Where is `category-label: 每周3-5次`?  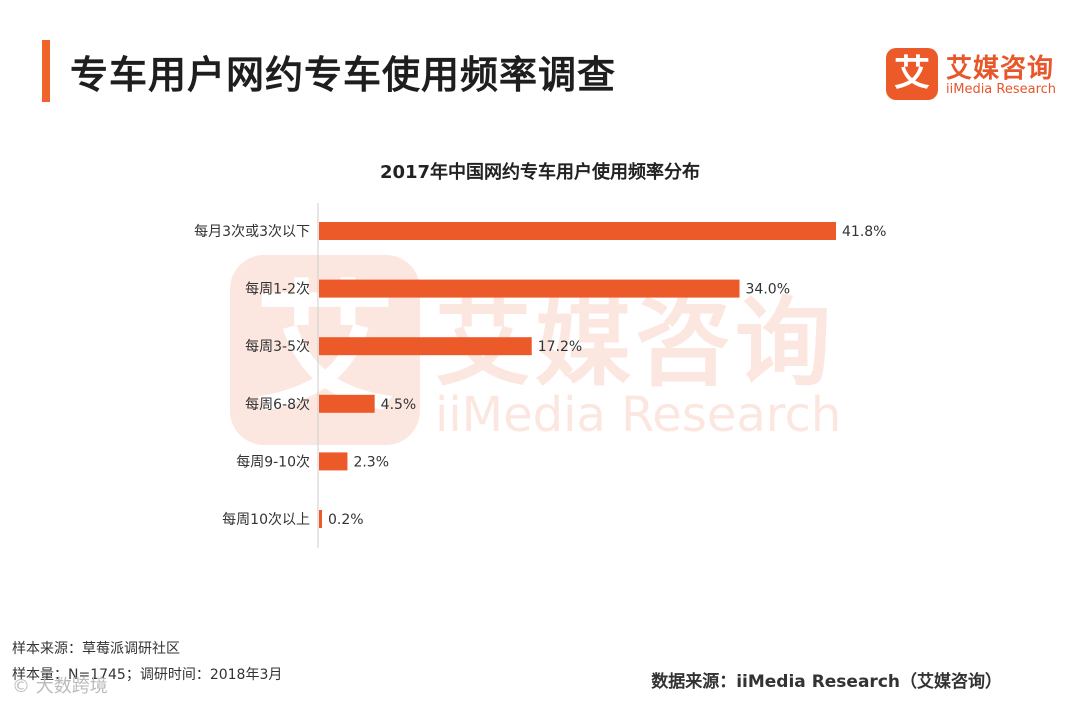 category-label: 每周3-5次 is located at coordinates (277, 347).